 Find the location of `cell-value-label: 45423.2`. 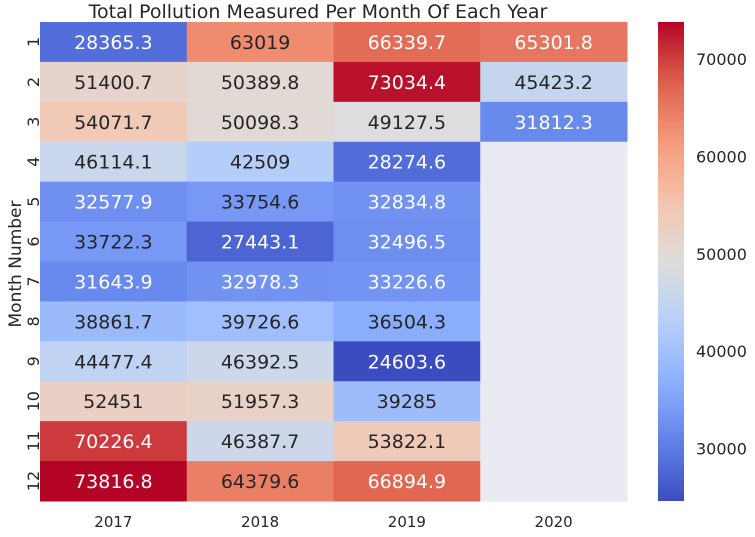

cell-value-label: 45423.2 is located at coordinates (553, 83).